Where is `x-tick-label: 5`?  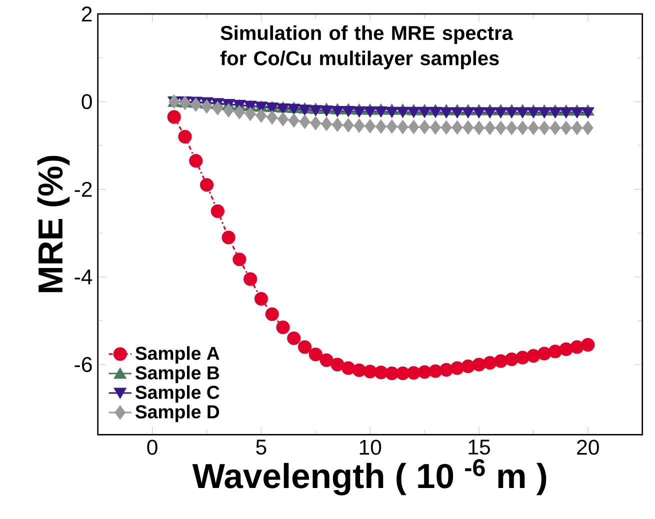
x-tick-label: 5 is located at coordinates (261, 447).